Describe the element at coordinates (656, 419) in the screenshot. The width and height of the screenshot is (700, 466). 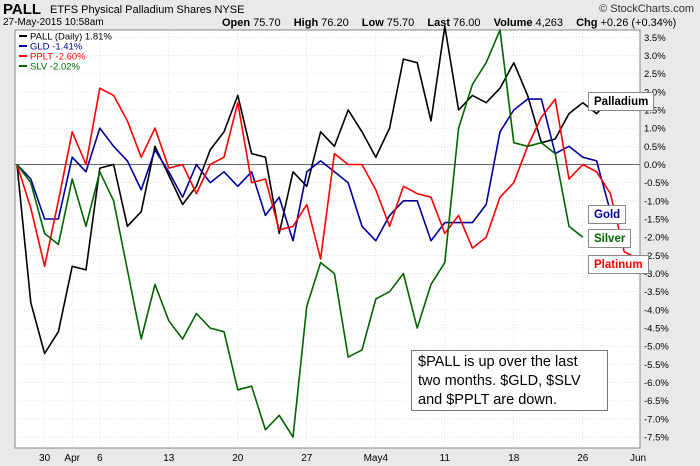
I see `y-tick-label: -7.0%` at that location.